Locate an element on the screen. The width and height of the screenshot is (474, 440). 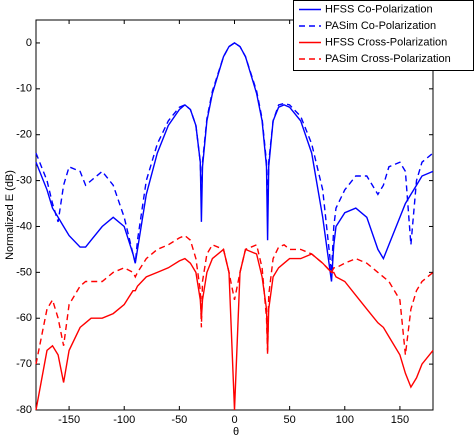
x-tick-label: 0 is located at coordinates (234, 420).